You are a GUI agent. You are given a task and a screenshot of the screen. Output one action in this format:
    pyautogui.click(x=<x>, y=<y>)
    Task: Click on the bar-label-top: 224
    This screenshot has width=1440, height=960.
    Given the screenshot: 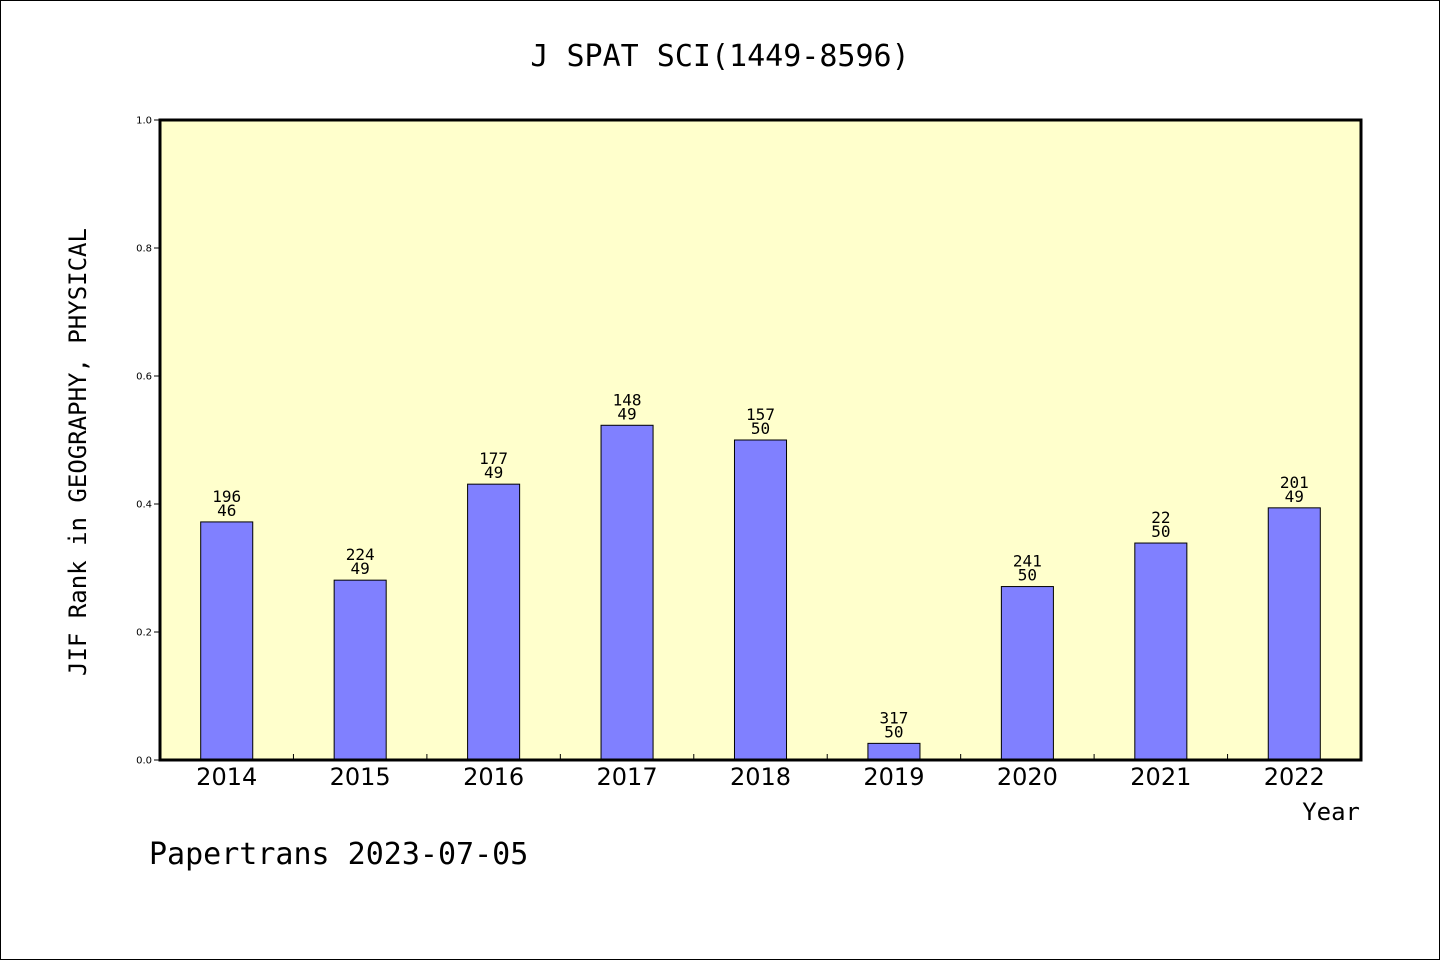 What is the action you would take?
    pyautogui.click(x=360, y=554)
    